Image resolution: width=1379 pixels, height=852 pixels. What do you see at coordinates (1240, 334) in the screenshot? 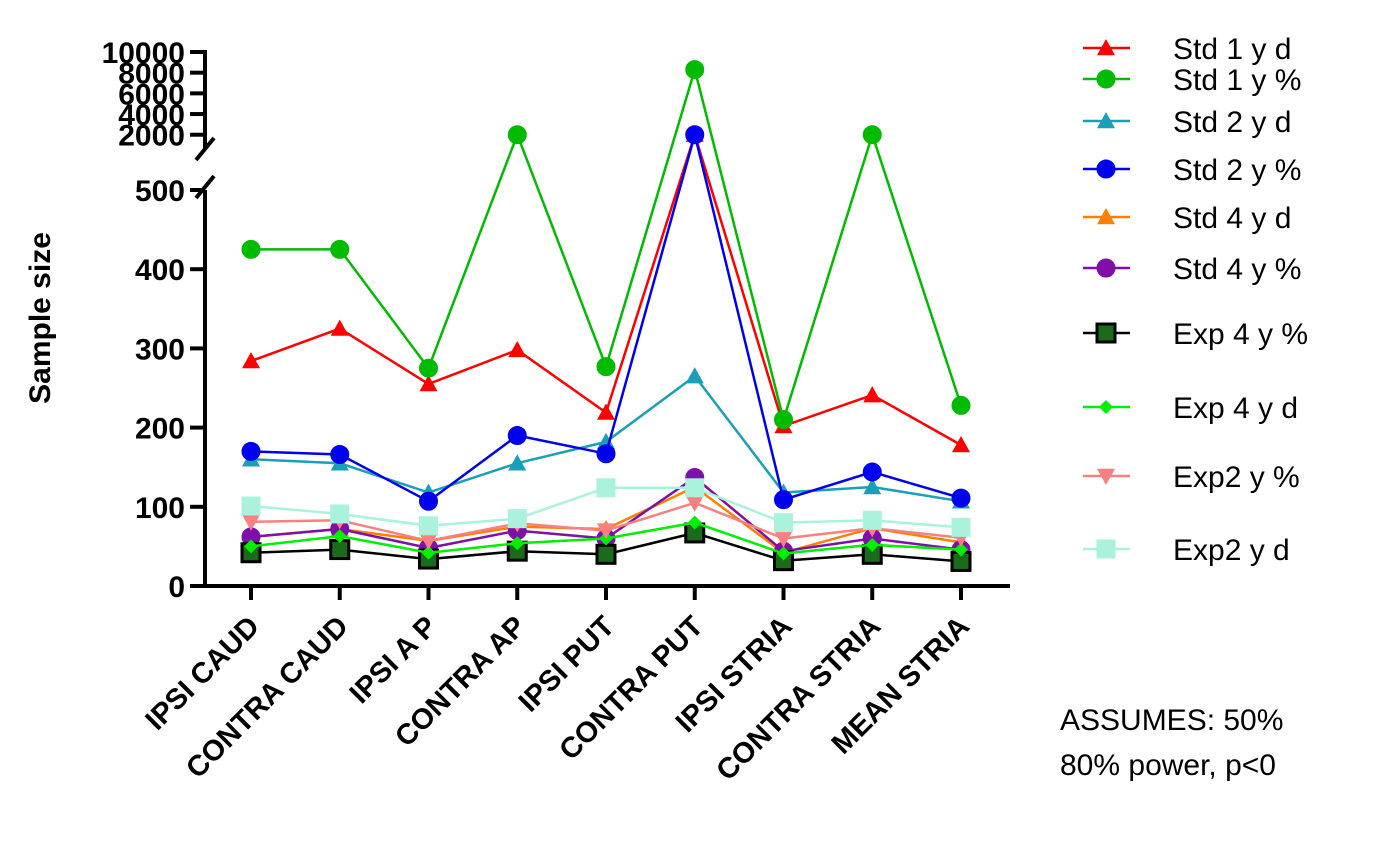
I see `legend-label: Exp 4 y %` at bounding box center [1240, 334].